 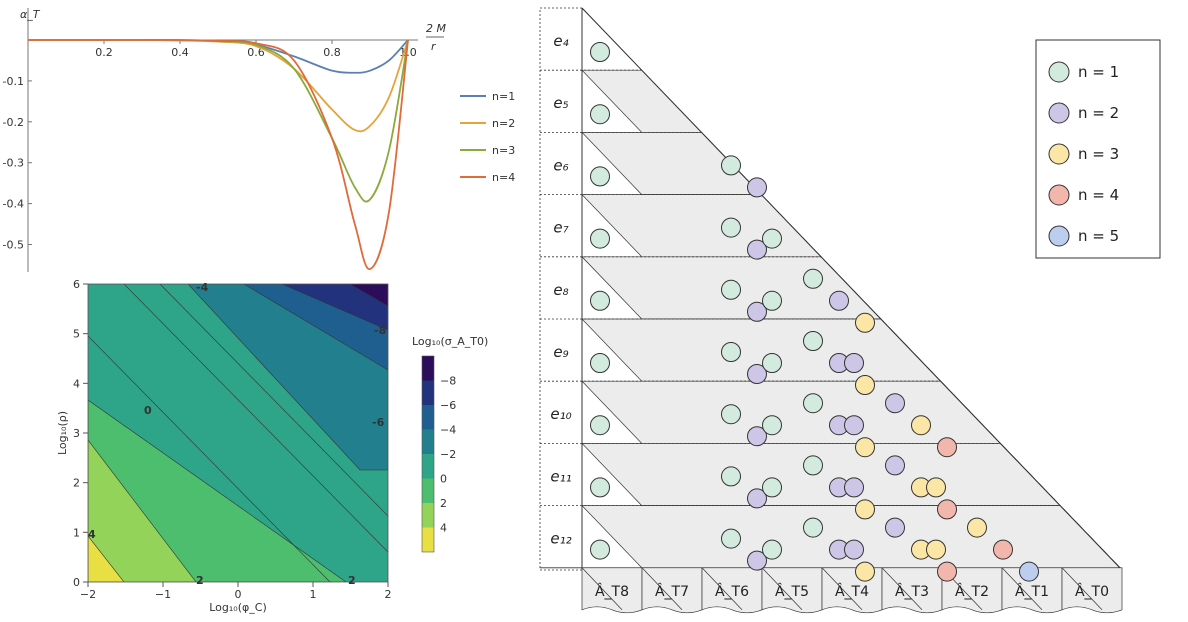 I want to click on series-line-n=1, so click(x=218, y=56).